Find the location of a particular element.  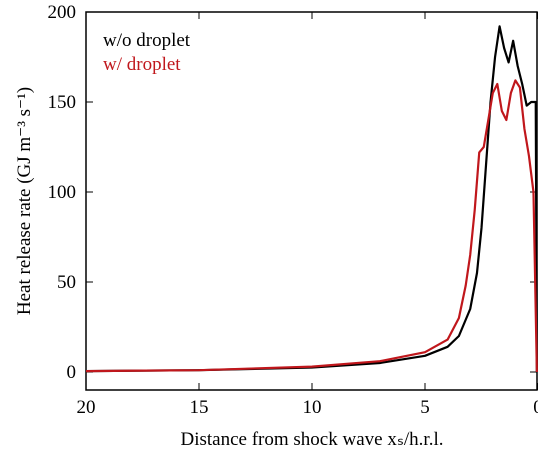

x-tick-label: 10 is located at coordinates (312, 407).